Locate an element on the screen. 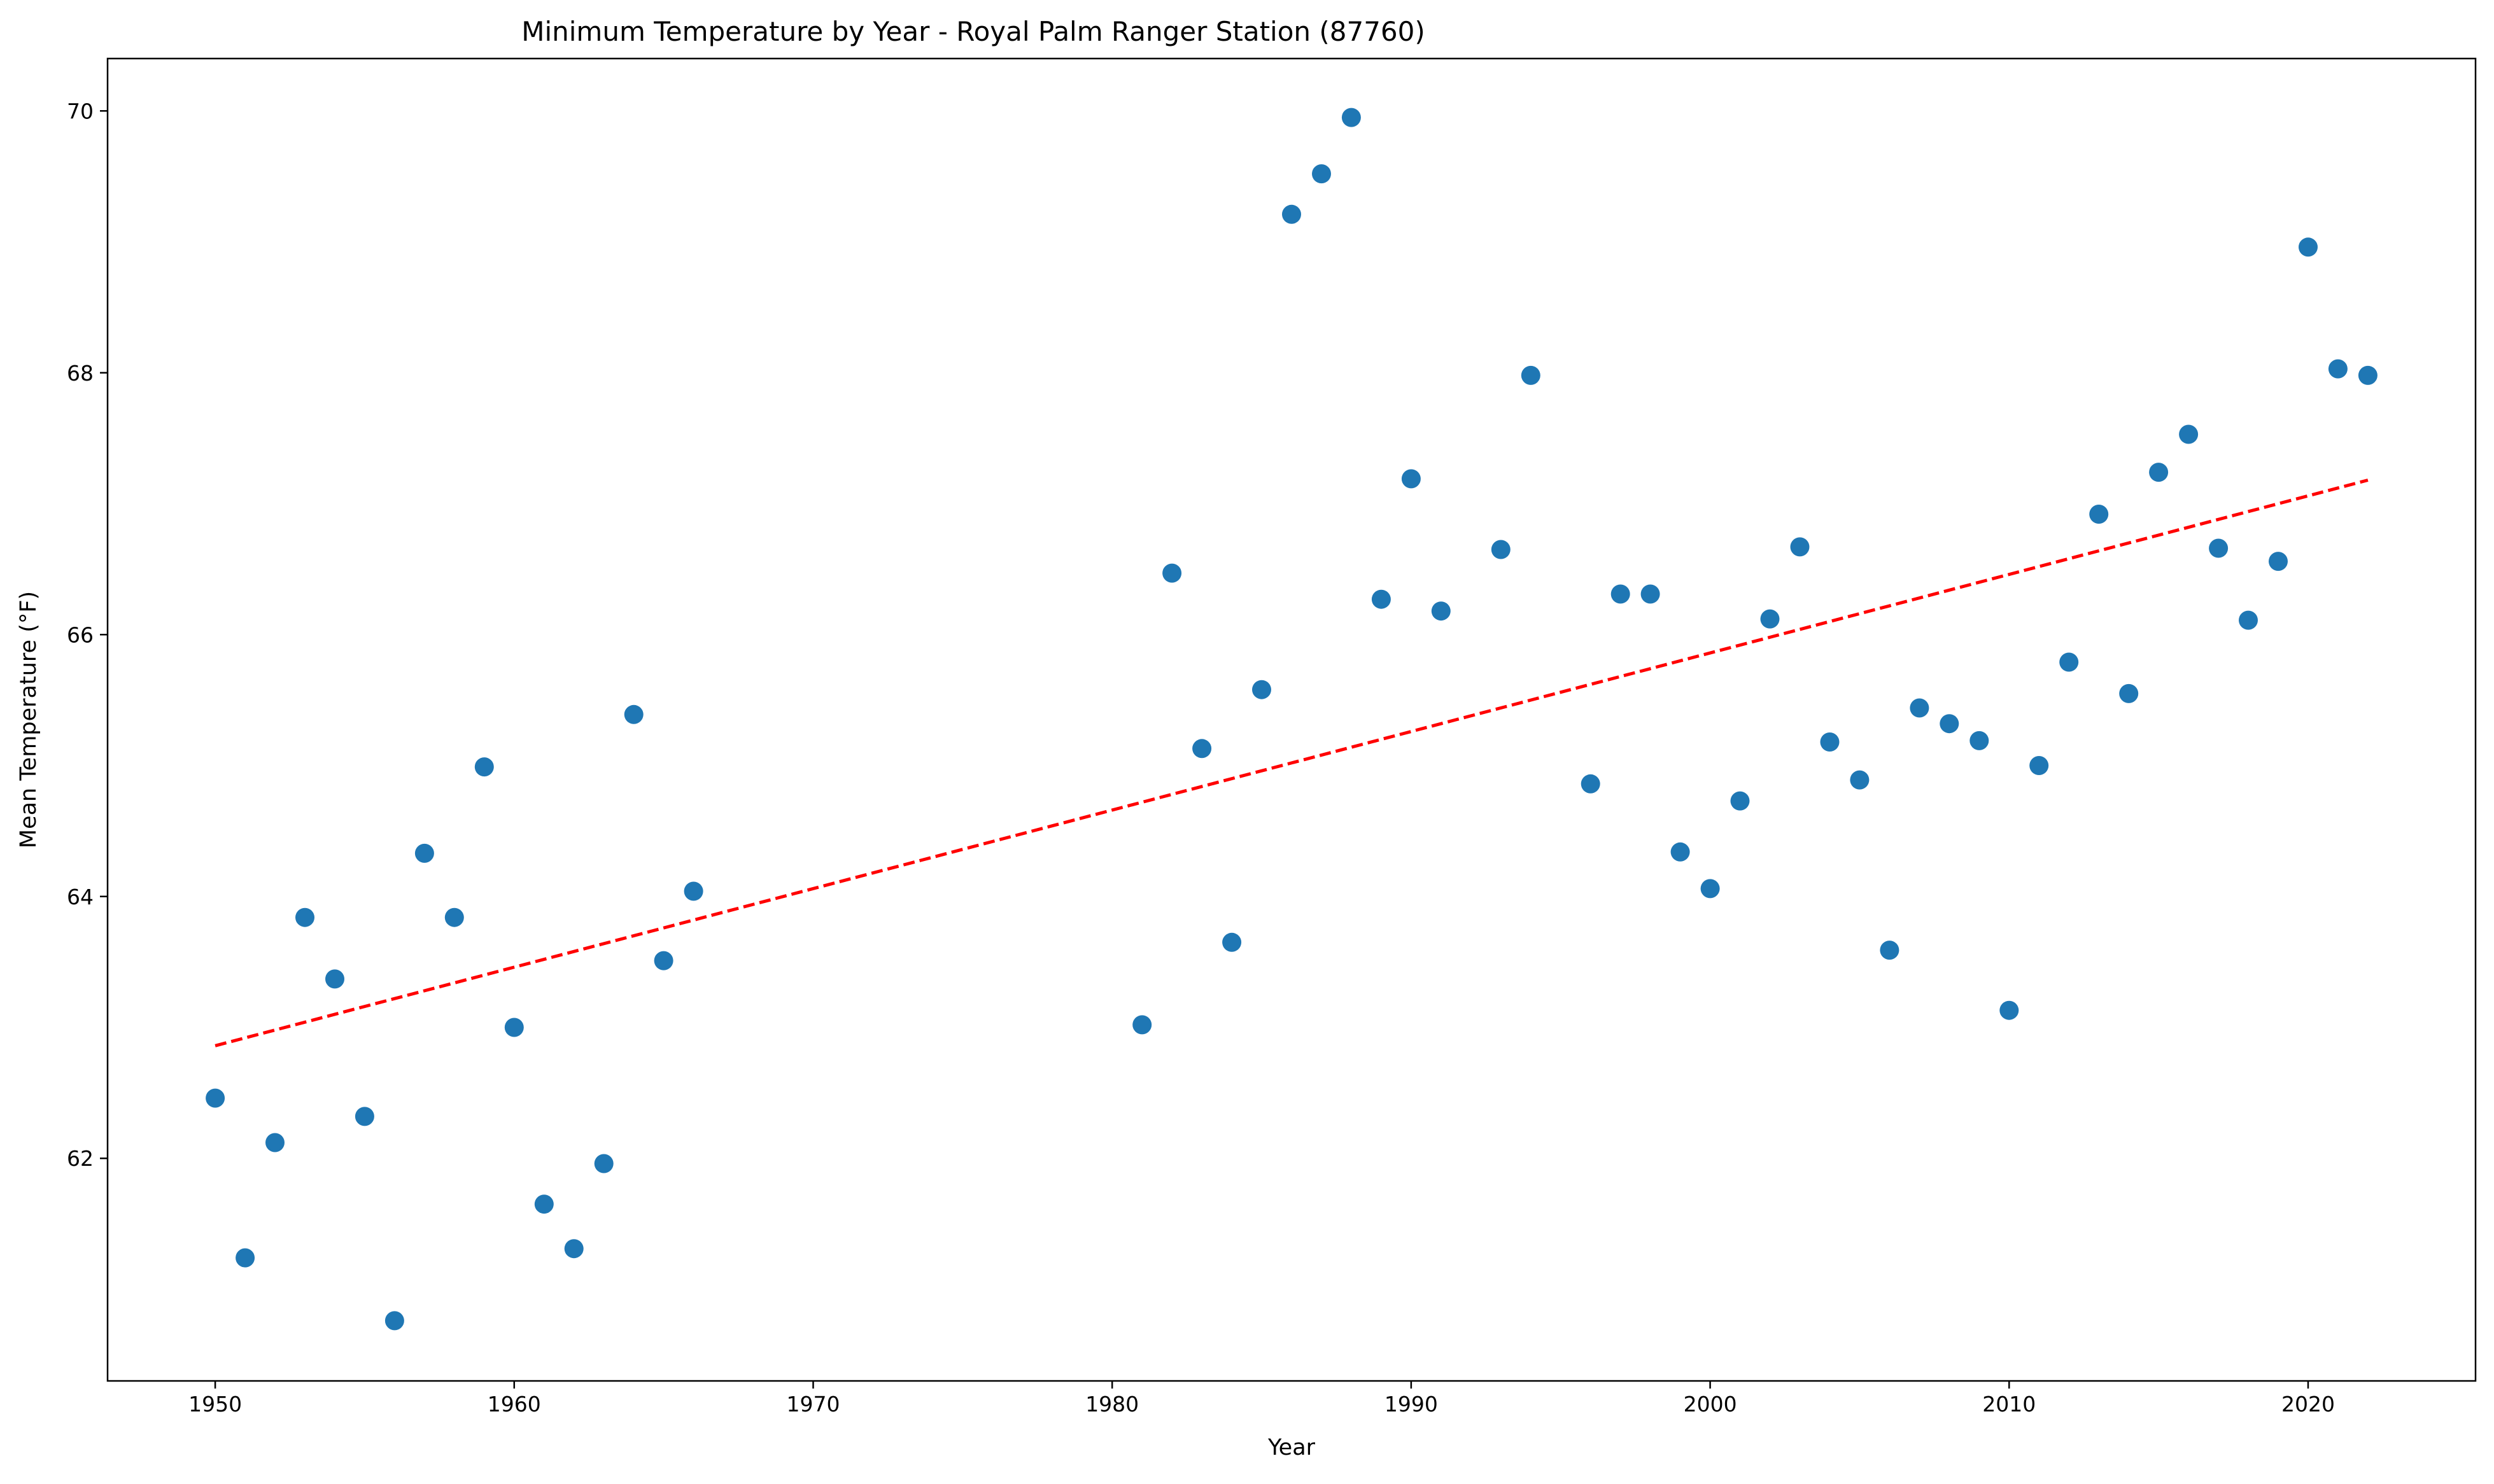 The image size is (2494, 1484). y-tick-label: 66 is located at coordinates (80, 634).